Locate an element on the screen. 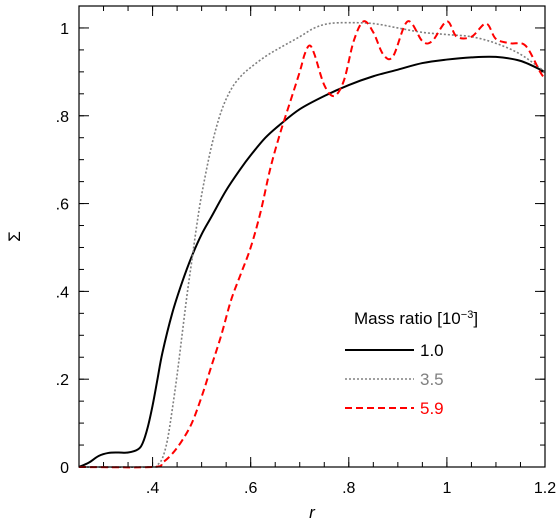 Image resolution: width=560 pixels, height=525 pixels. y-tick-label: .6 is located at coordinates (62, 205).